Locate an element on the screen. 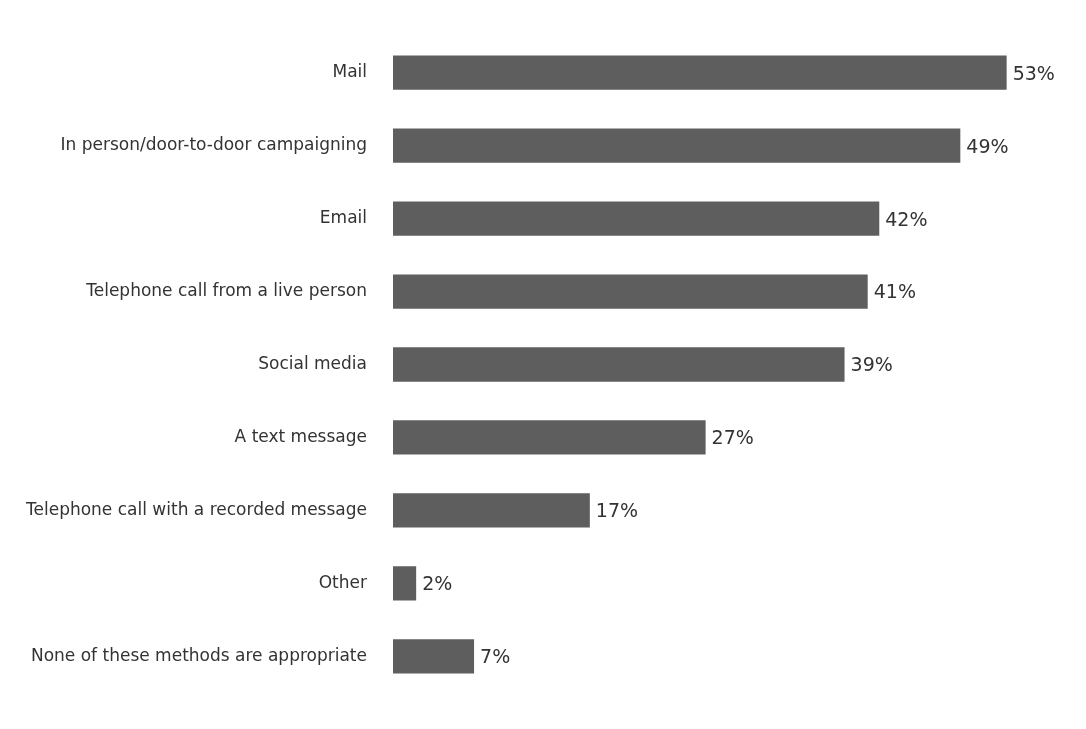 The height and width of the screenshot is (729, 1086). y-tick-label: Telephone call from a live person is located at coordinates (226, 289).